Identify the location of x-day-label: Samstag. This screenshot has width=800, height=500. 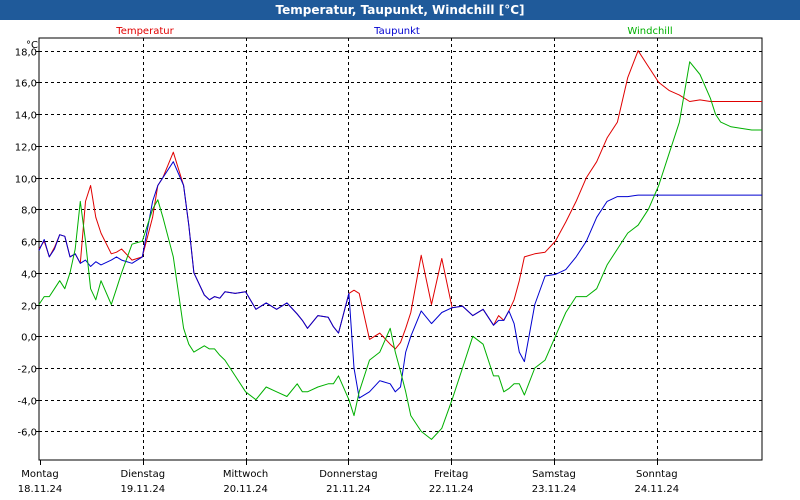
(554, 474).